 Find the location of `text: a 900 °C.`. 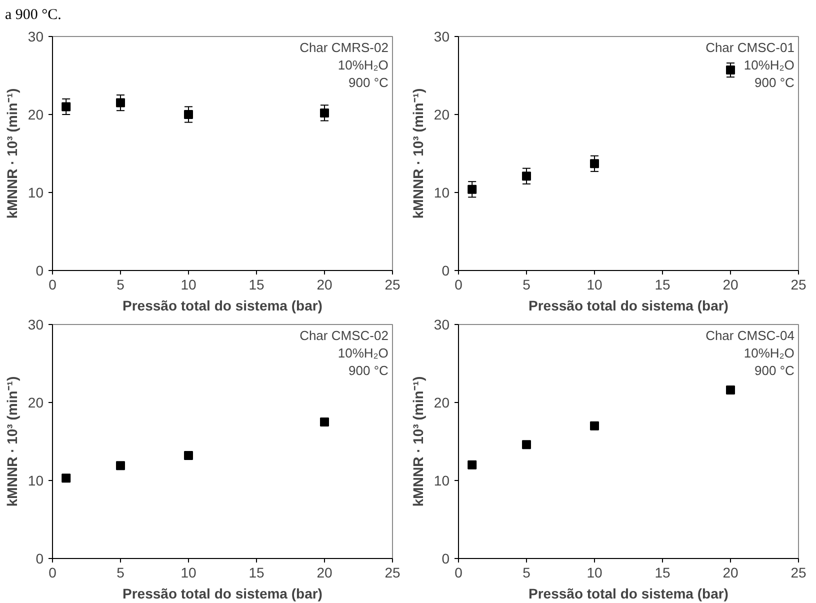

text: a 900 °C. is located at coordinates (33, 15).